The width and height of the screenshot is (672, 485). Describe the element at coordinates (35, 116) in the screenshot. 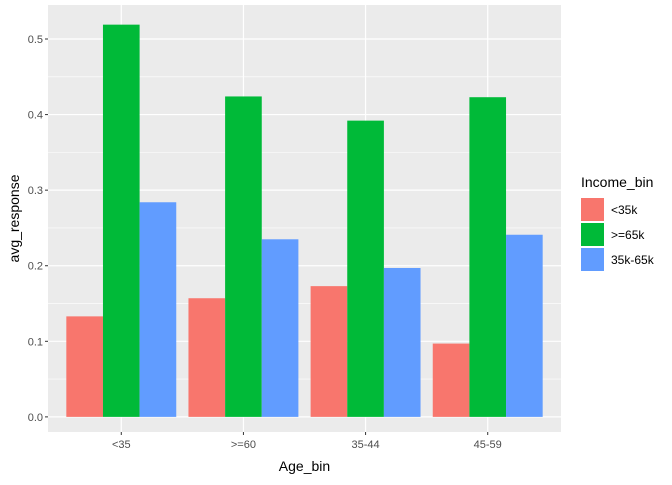

I see `y-tick-label: 0.4` at that location.